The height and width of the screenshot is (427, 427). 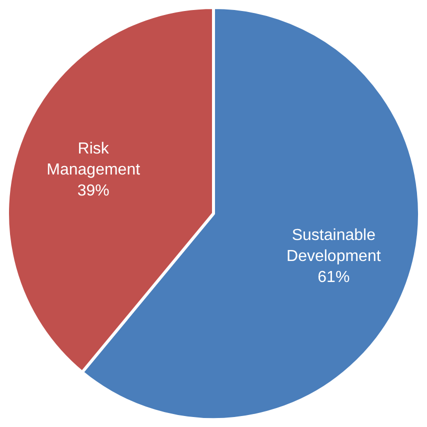 I want to click on slice-label: Sustainable Development, so click(x=334, y=246).